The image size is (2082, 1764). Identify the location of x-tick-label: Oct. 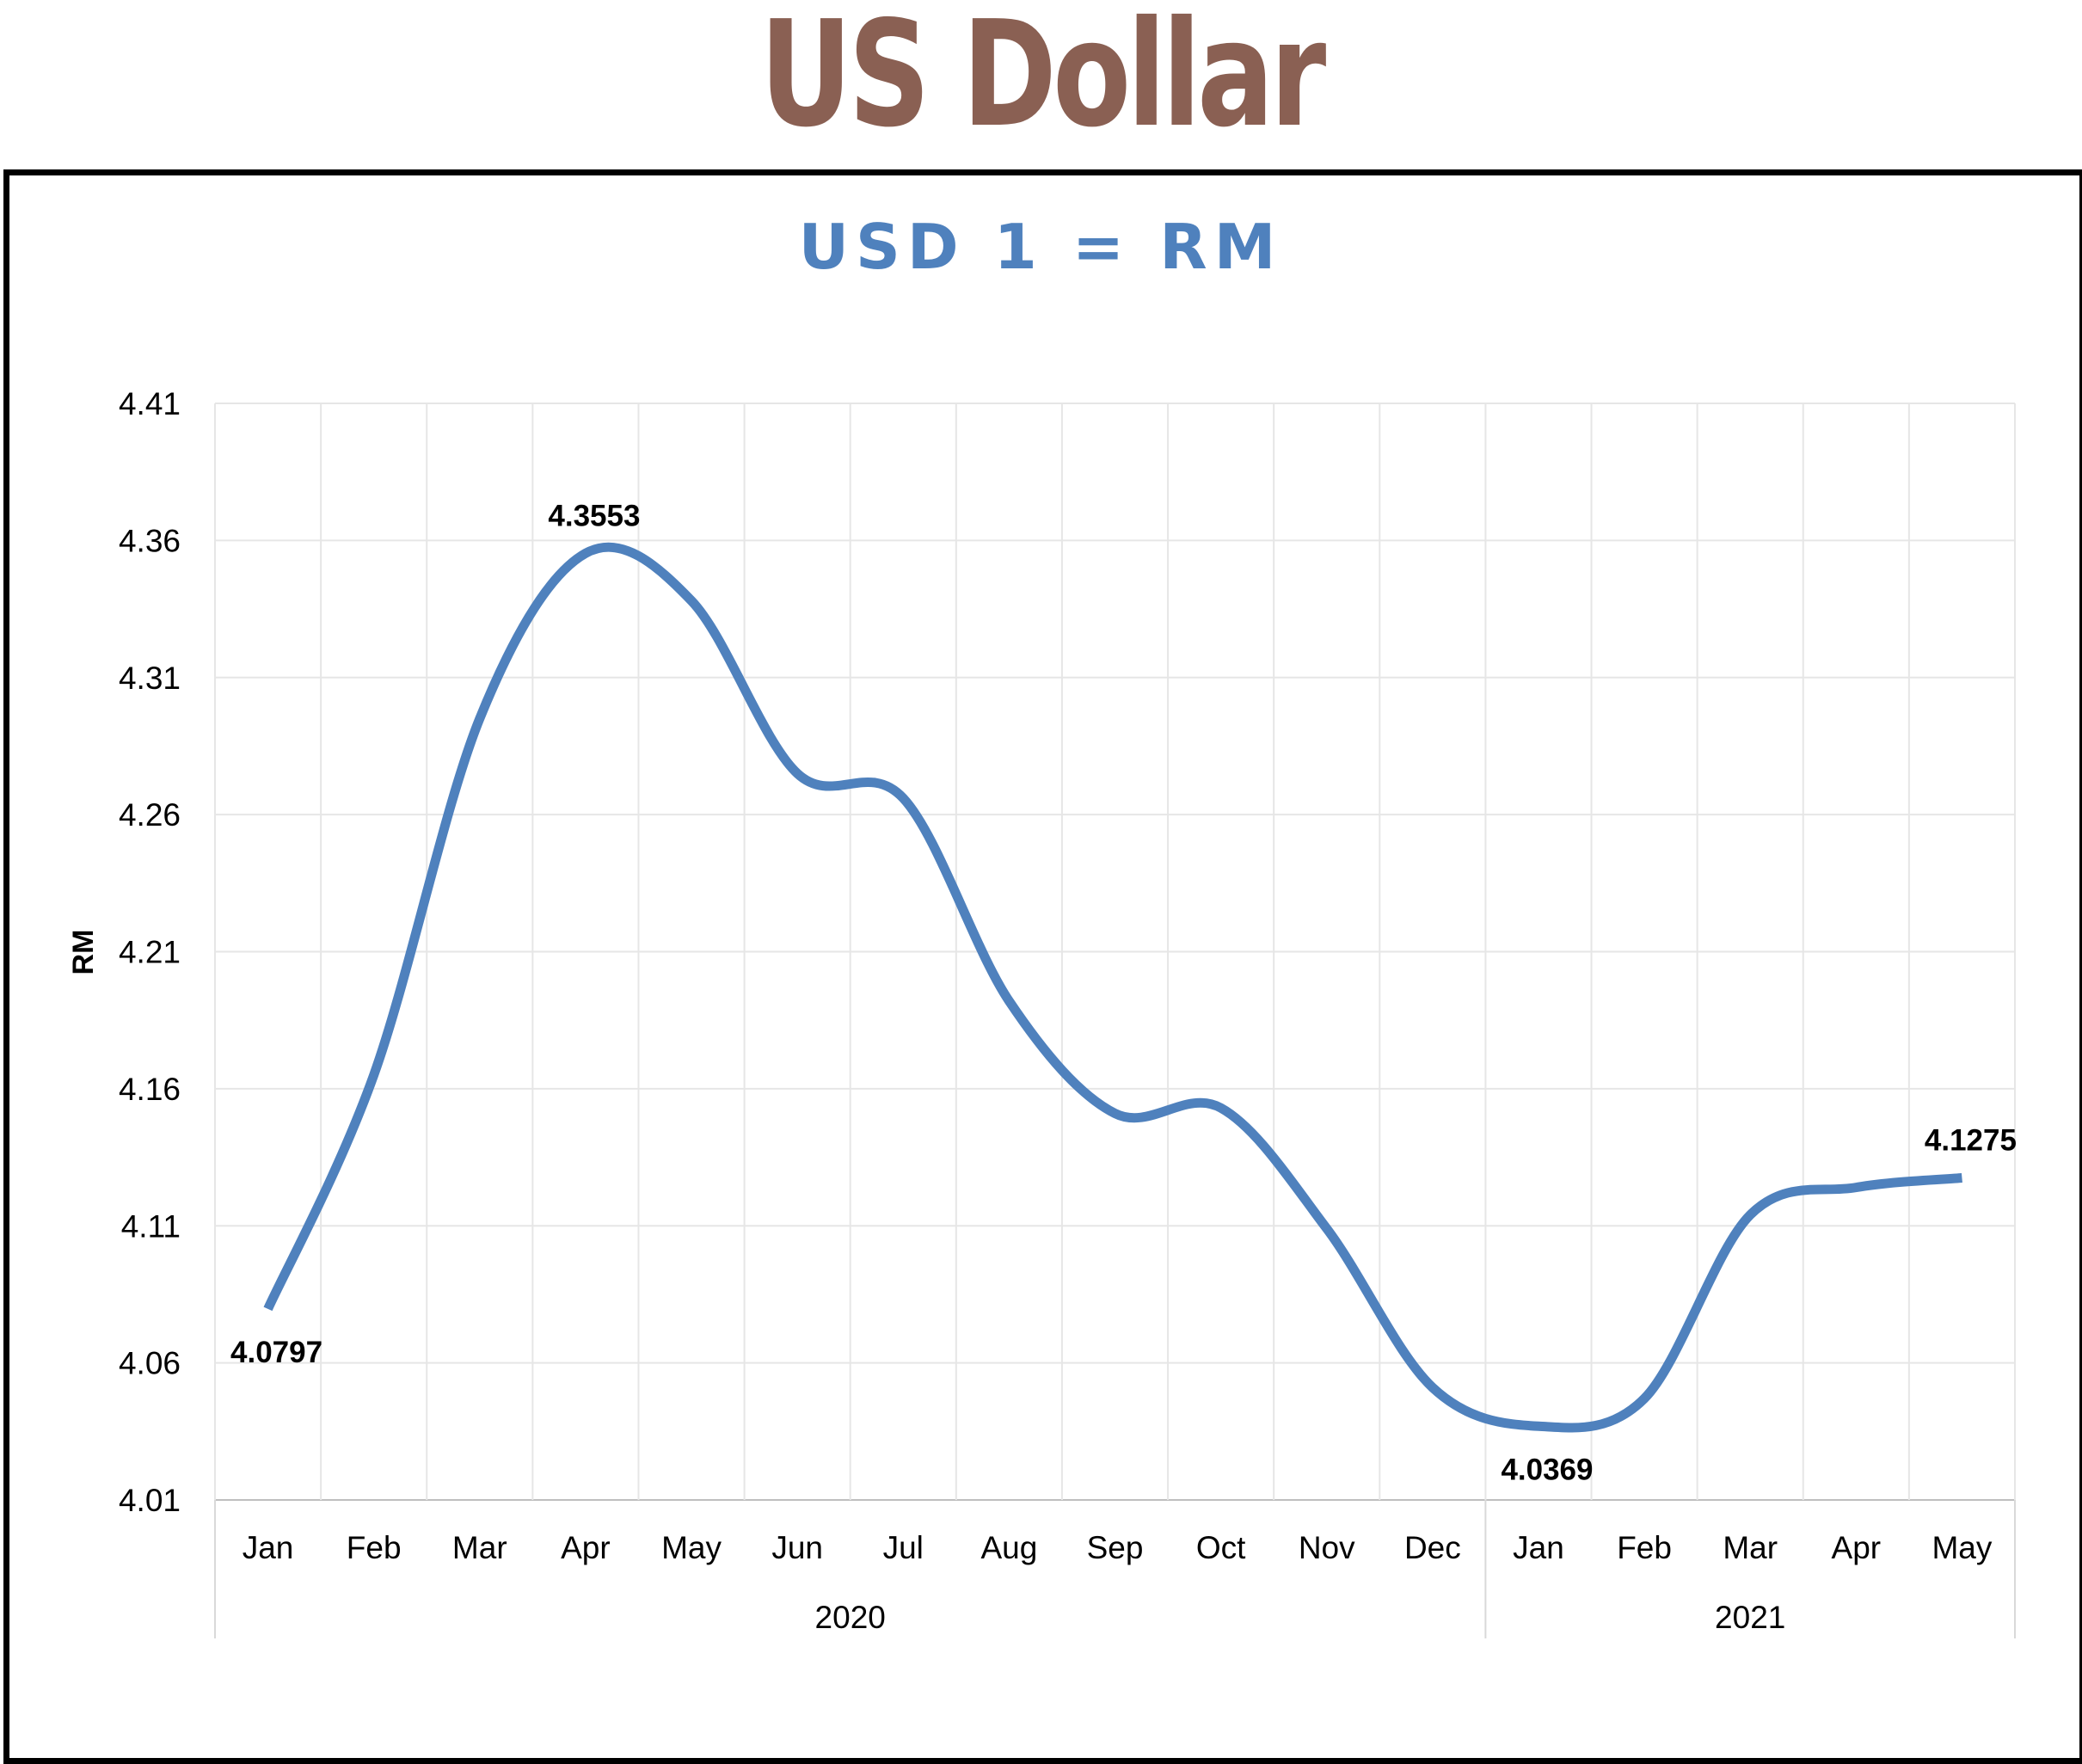
(1221, 1548).